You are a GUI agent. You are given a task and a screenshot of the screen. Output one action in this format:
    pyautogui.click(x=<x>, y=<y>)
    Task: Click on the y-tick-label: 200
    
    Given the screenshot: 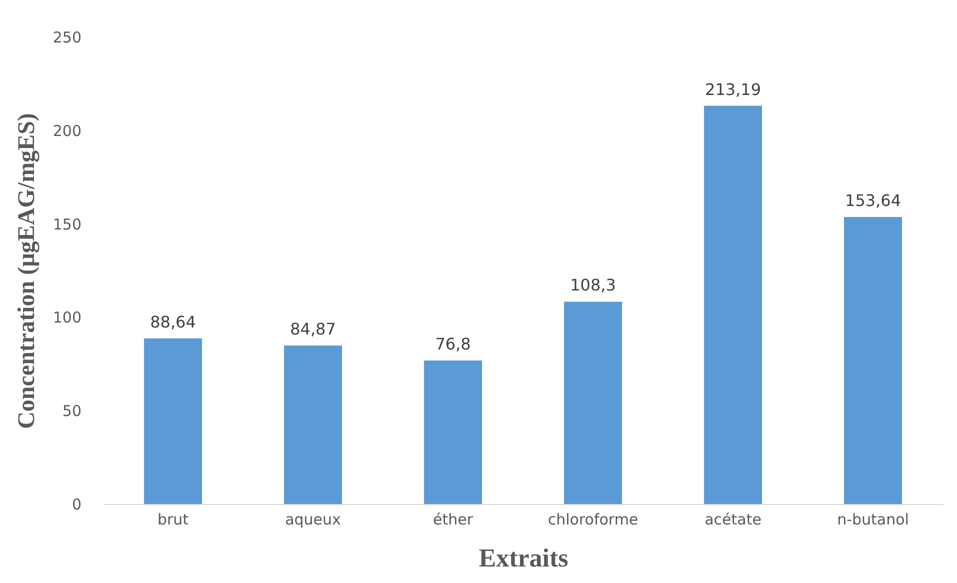 What is the action you would take?
    pyautogui.click(x=67, y=131)
    